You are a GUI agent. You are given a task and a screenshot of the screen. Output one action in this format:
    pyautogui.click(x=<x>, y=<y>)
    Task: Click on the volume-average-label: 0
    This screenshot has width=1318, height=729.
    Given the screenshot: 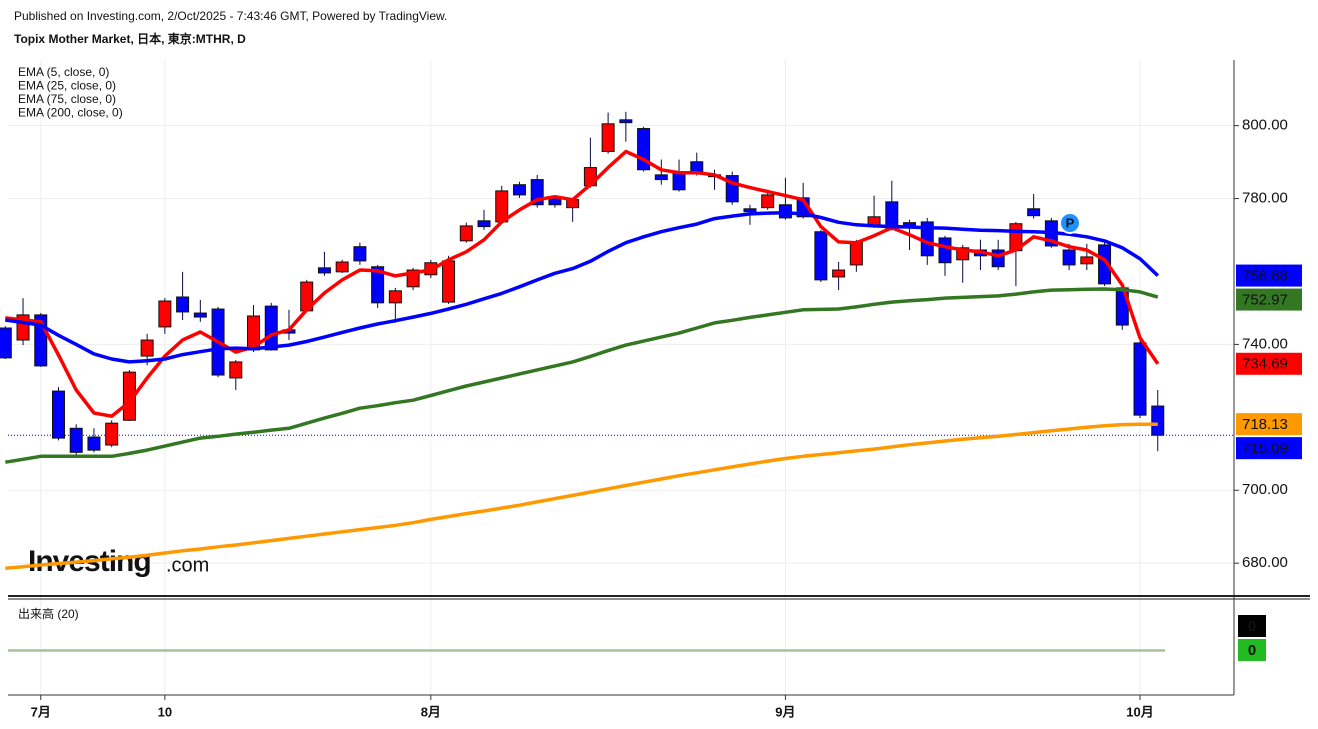 What is the action you would take?
    pyautogui.click(x=1252, y=650)
    